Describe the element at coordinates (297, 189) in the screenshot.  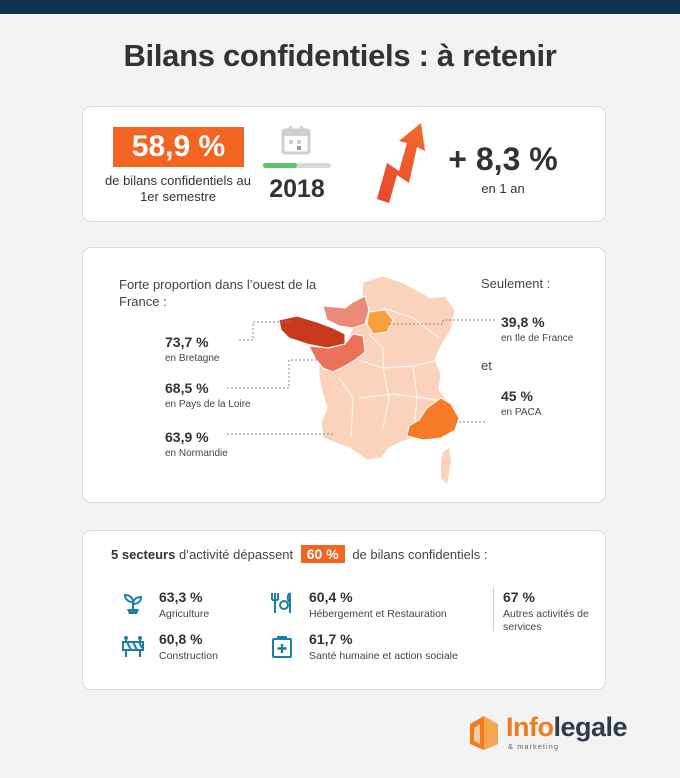
I see `year-label: 2018` at that location.